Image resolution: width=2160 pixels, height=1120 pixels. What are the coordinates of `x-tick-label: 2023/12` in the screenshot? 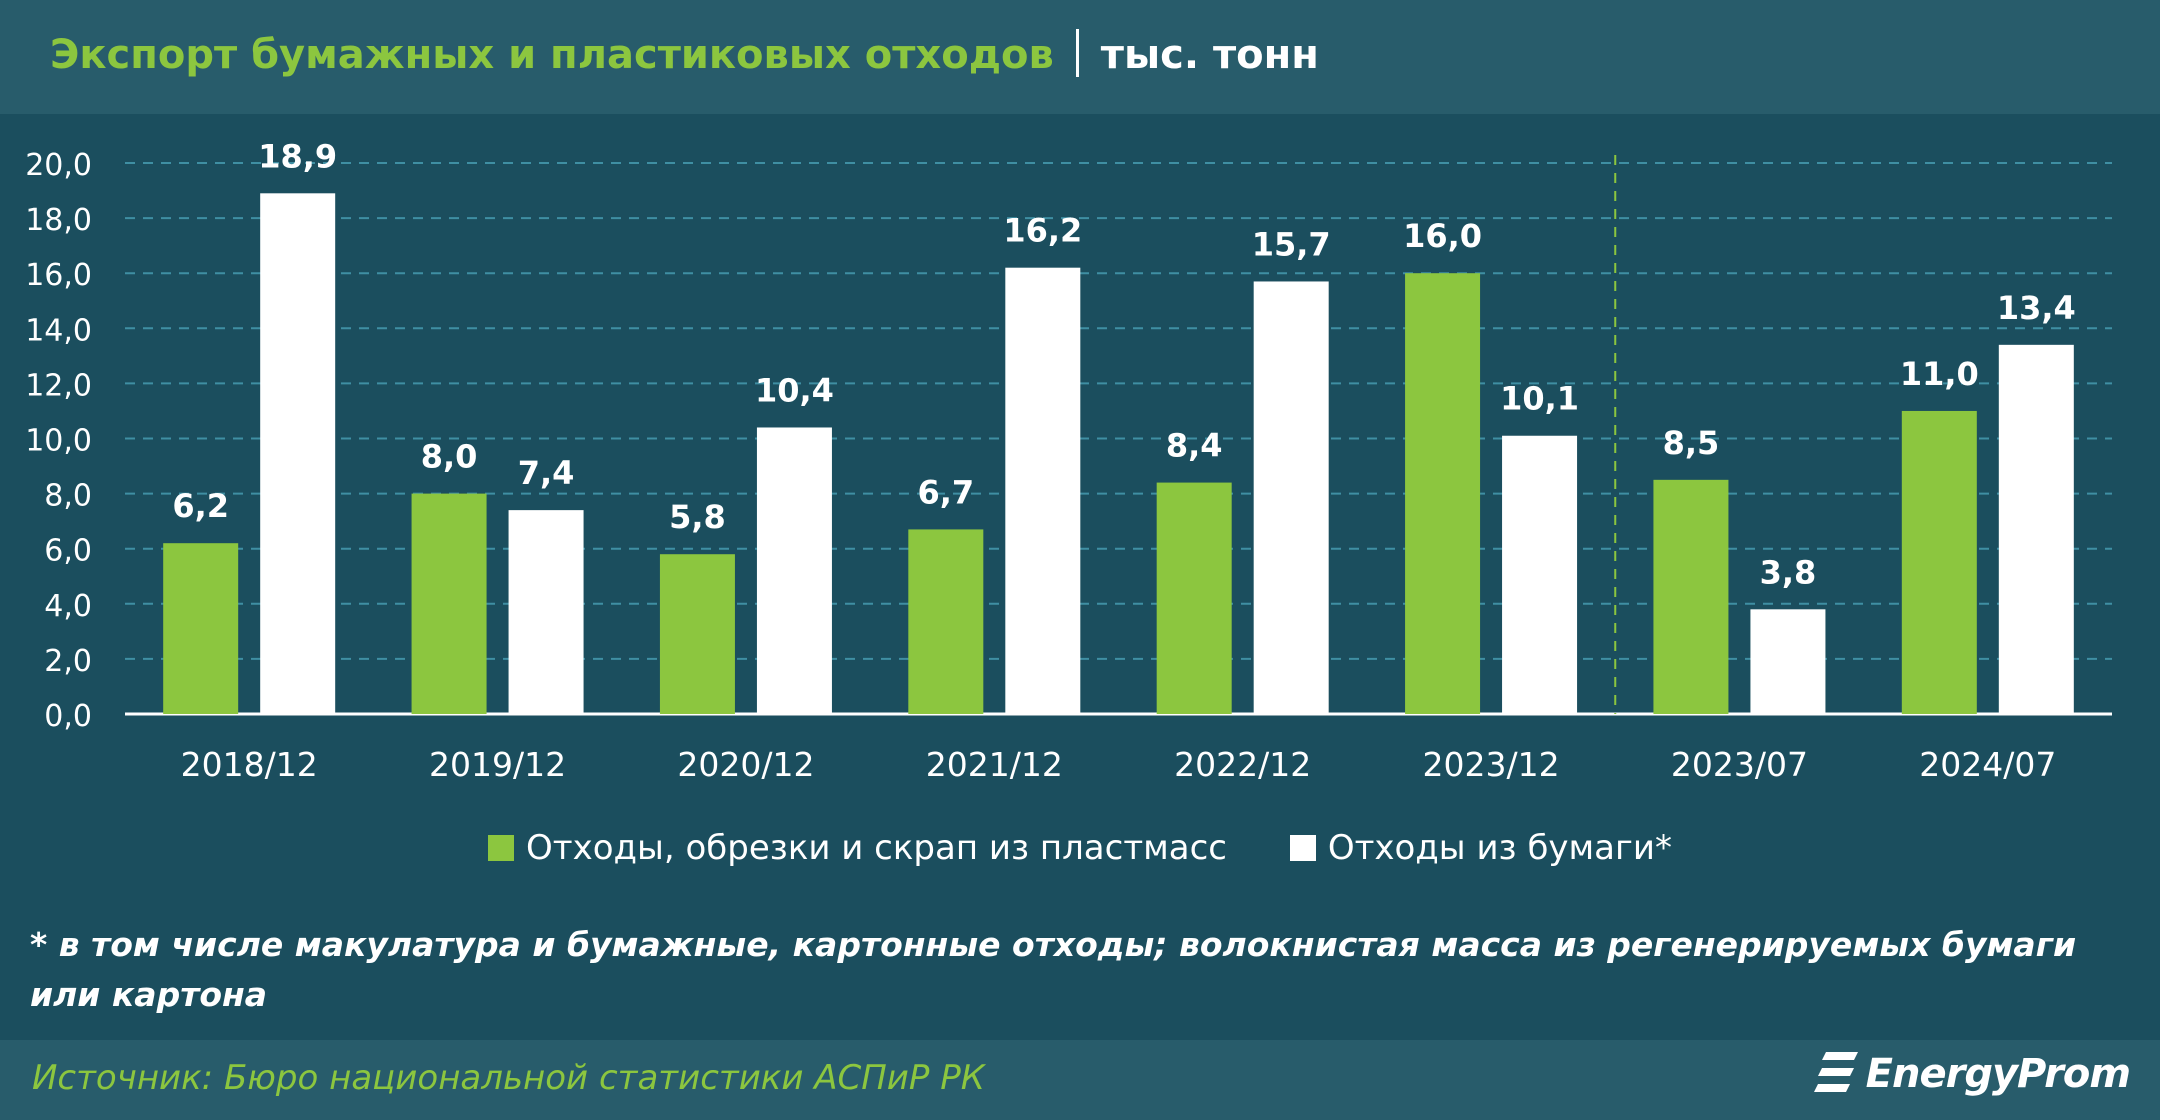 It's located at (1491, 764).